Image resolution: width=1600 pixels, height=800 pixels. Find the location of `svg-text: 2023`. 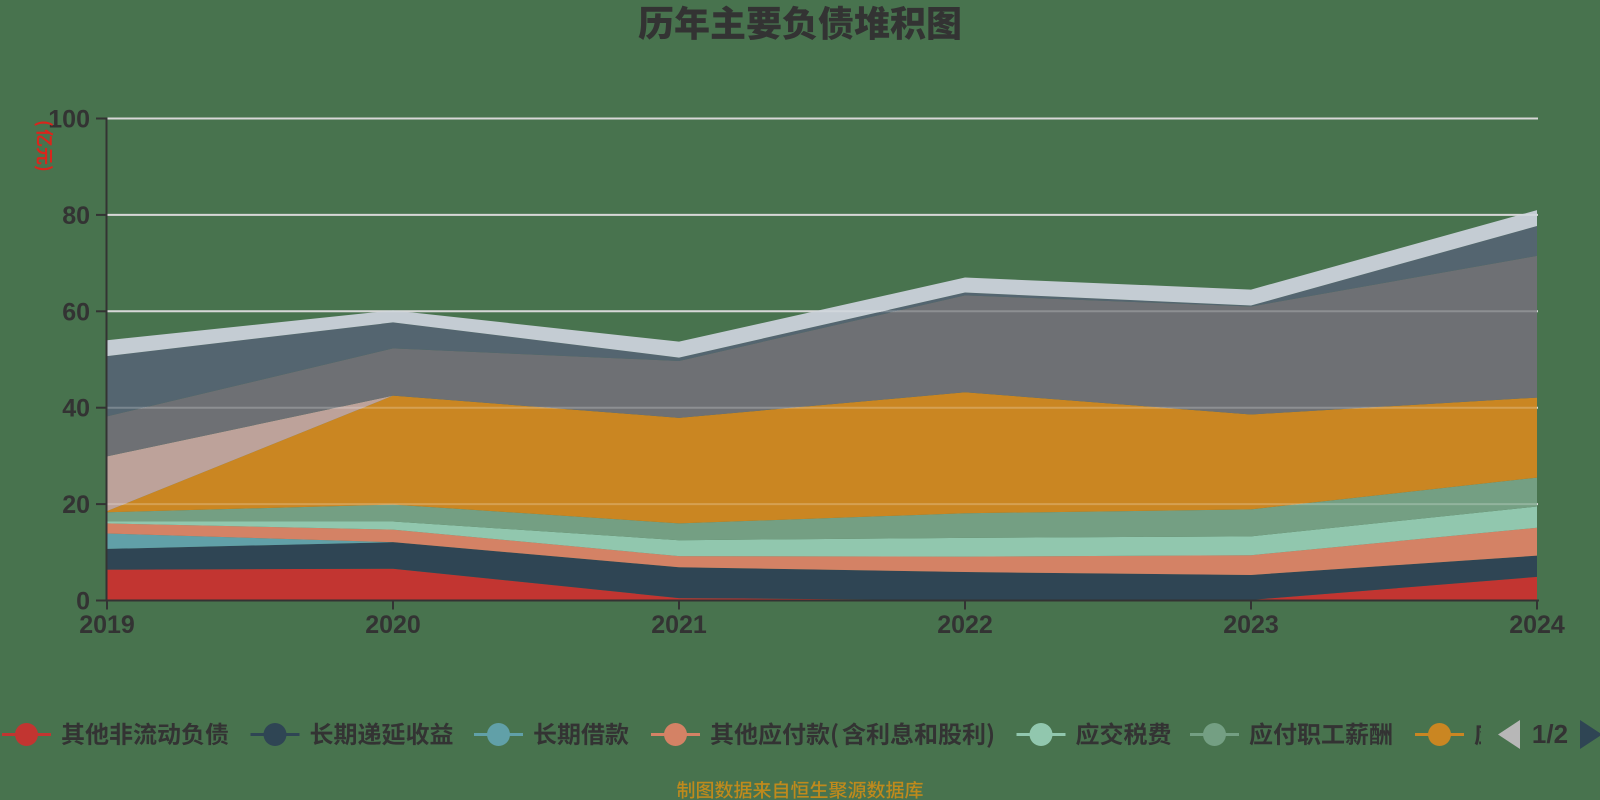

svg-text: 2023 is located at coordinates (1251, 625).